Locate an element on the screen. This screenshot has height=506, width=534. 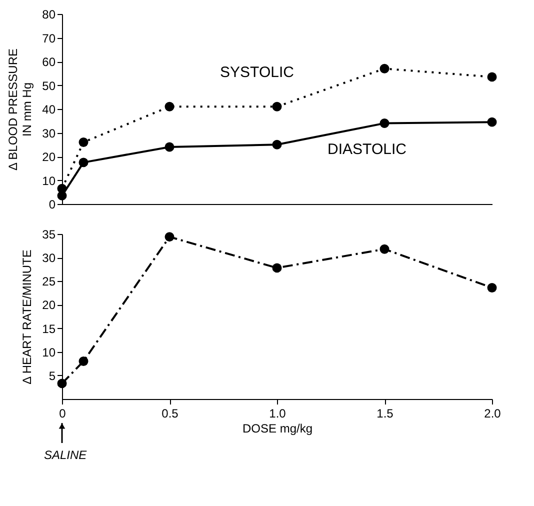
y-tick-label: 80 is located at coordinates (49, 15).